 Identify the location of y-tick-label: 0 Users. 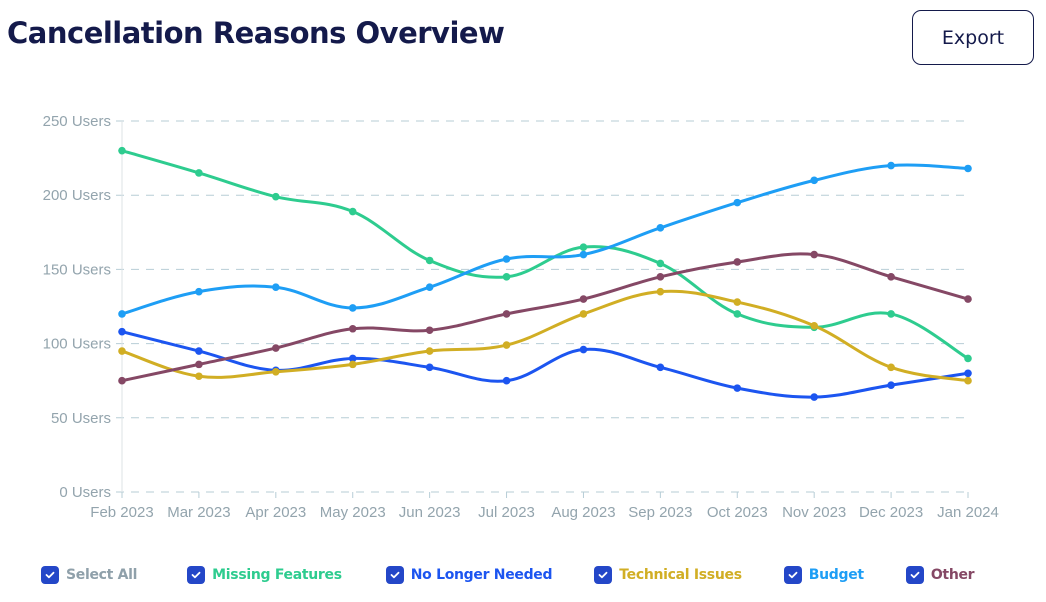
(85, 492).